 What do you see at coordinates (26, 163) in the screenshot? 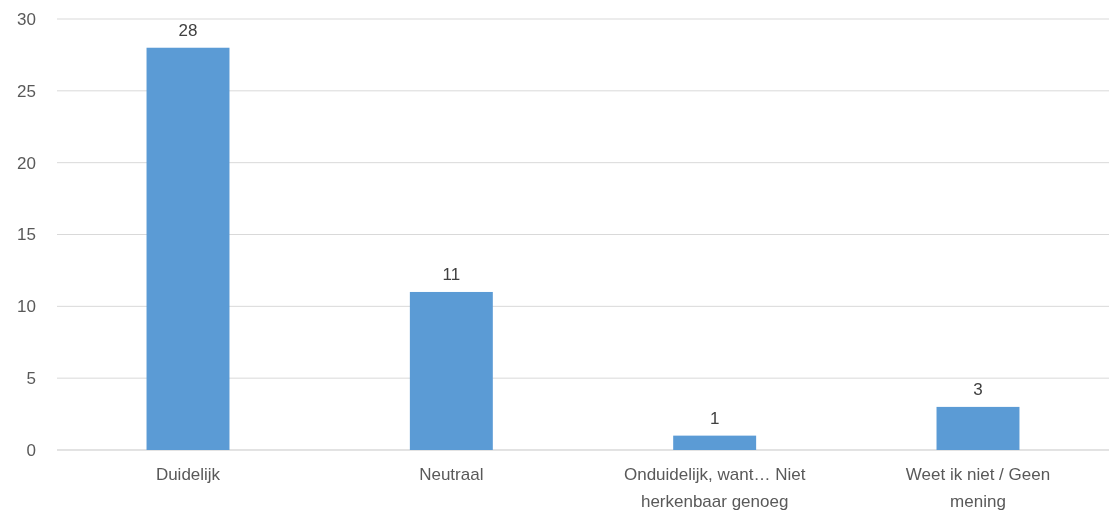
I see `y-tick-label: 20` at bounding box center [26, 163].